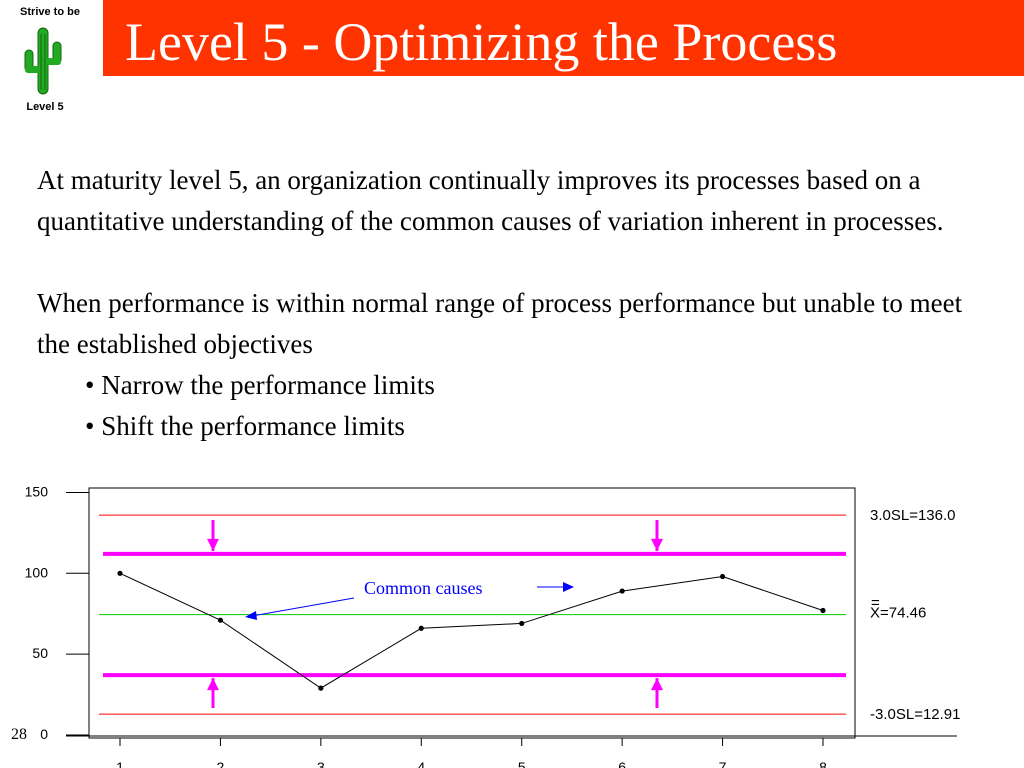  I want to click on title-bar, so click(563, 38).